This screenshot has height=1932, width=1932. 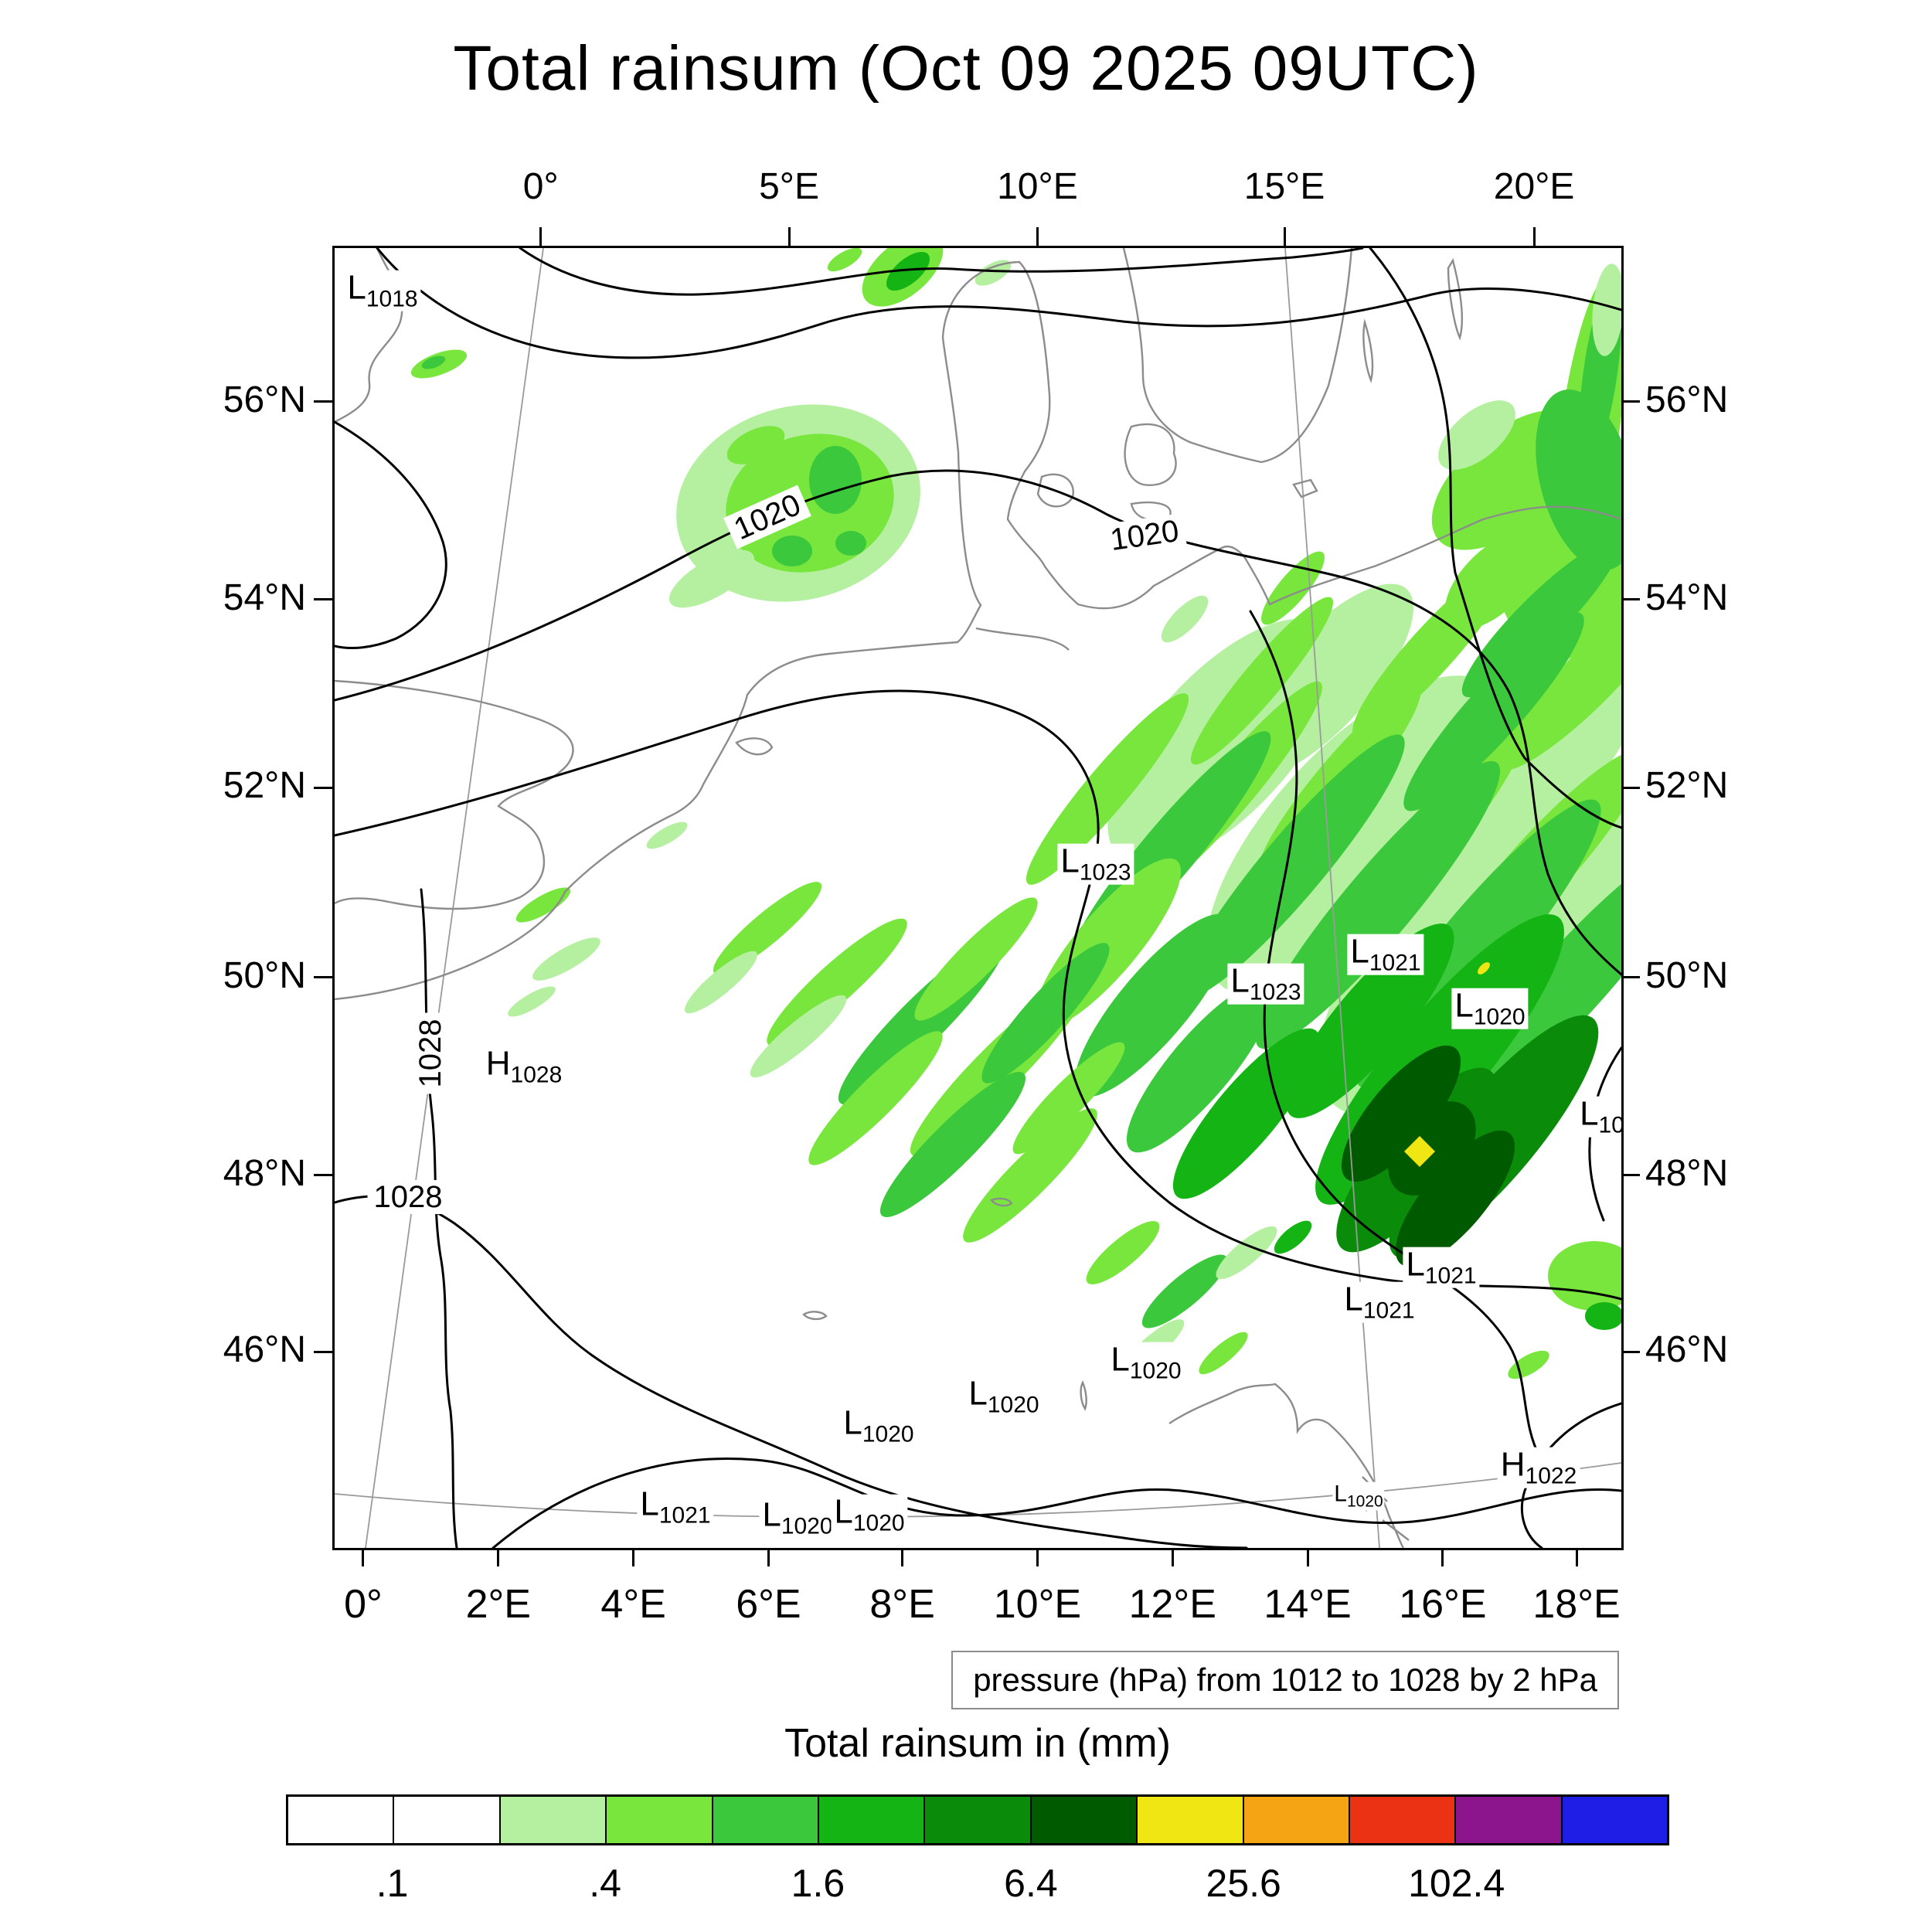 What do you see at coordinates (1037, 1604) in the screenshot?
I see `axis-label-bottom: 10°E` at bounding box center [1037, 1604].